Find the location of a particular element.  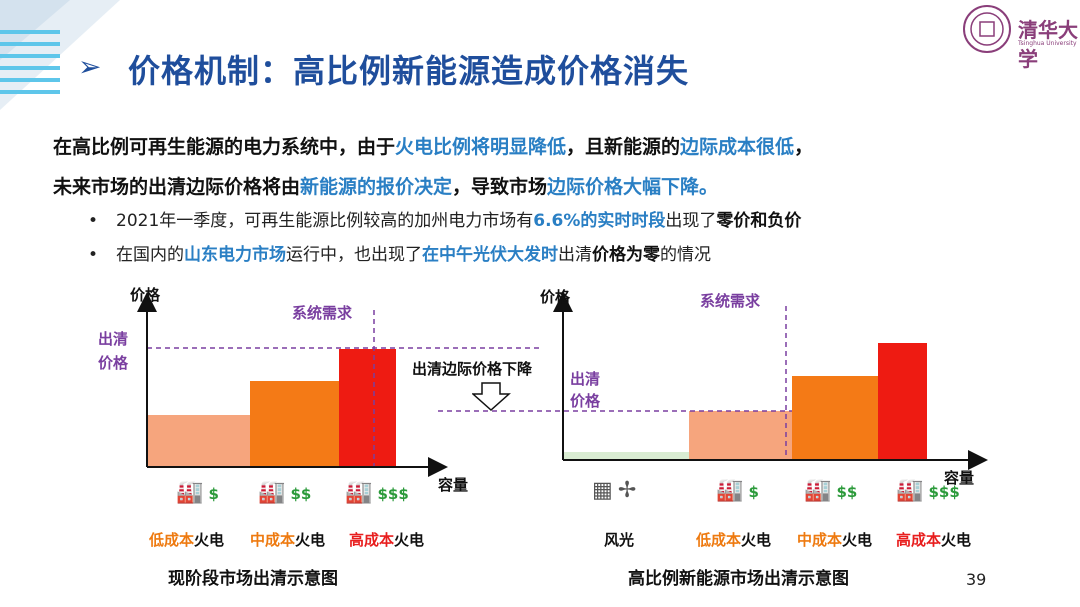

logo-subtitle: Tsinghua University is located at coordinates (1047, 43).